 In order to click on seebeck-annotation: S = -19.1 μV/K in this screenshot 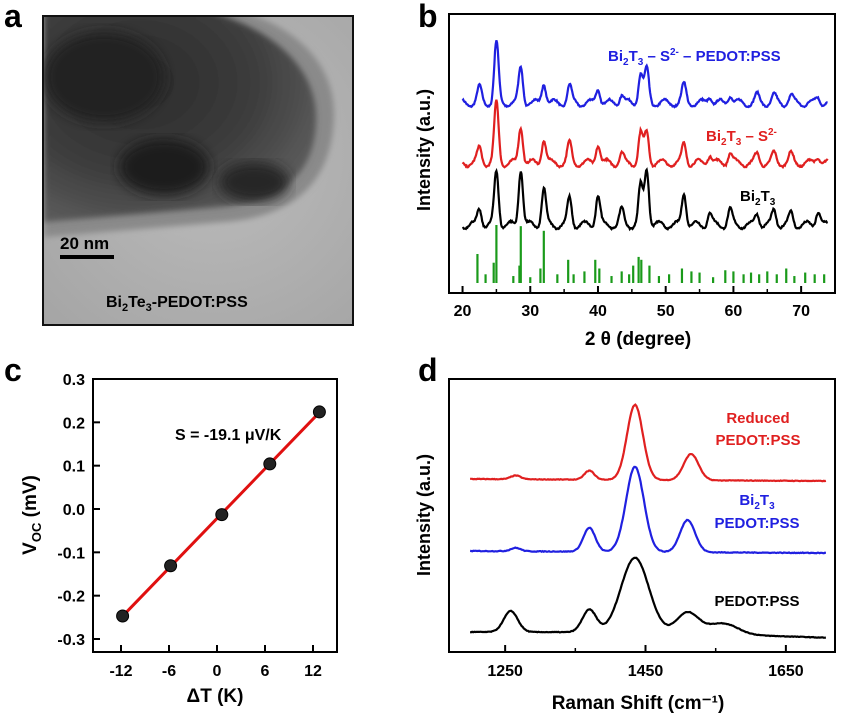, I will do `click(228, 435)`.